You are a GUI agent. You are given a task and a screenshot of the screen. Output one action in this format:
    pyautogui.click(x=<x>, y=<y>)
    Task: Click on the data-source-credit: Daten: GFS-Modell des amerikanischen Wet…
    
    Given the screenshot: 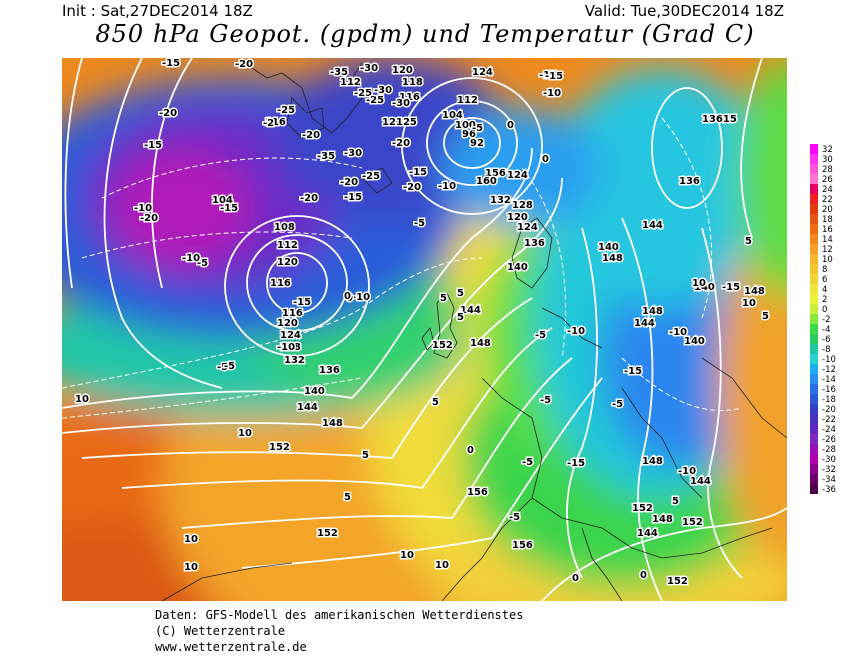 What is the action you would take?
    pyautogui.click(x=339, y=615)
    